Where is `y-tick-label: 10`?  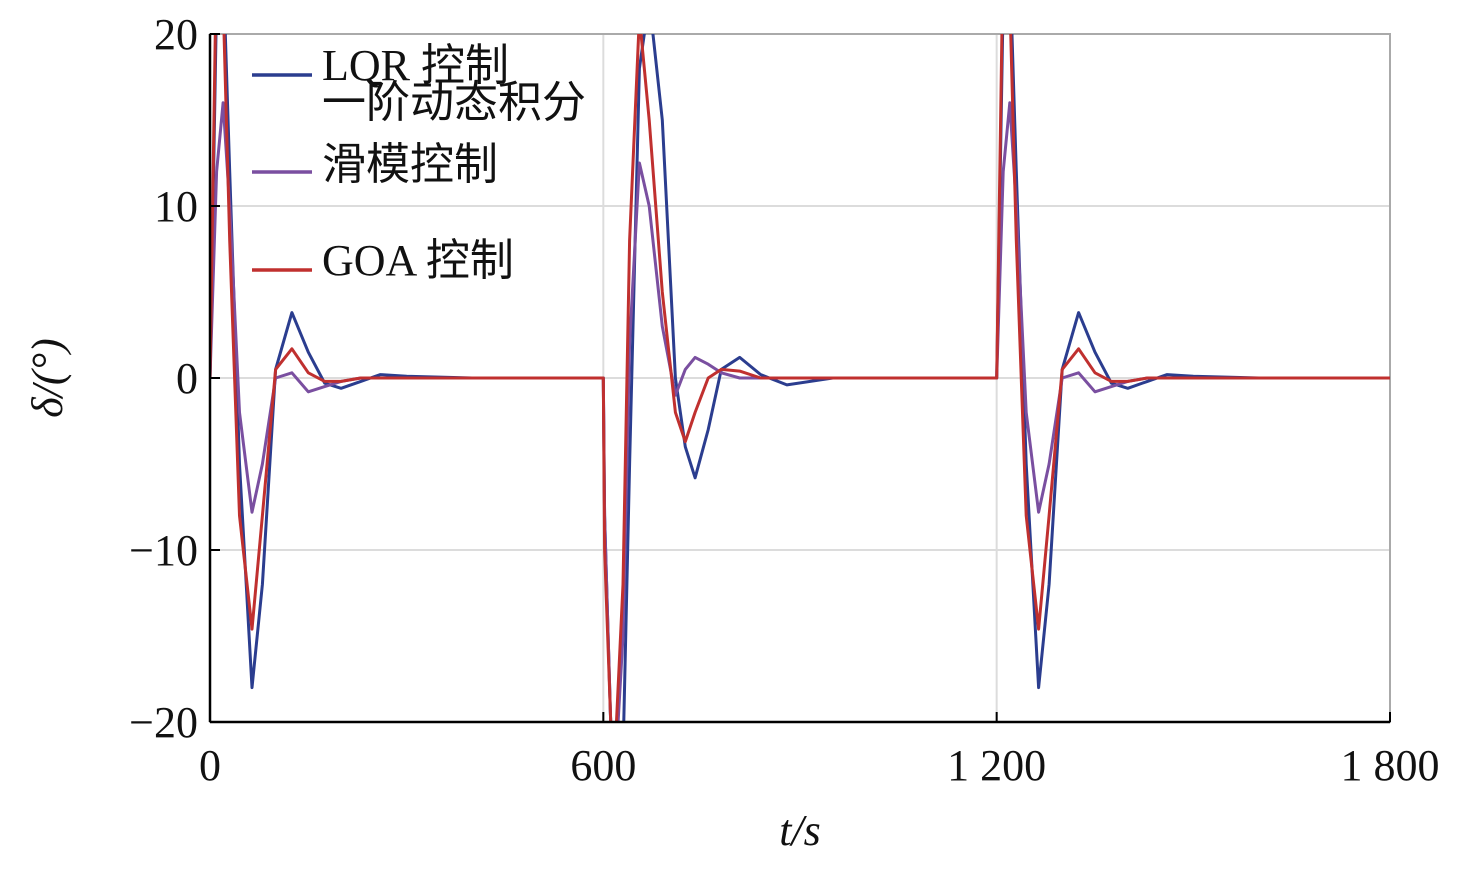 y-tick-label: 10 is located at coordinates (176, 206).